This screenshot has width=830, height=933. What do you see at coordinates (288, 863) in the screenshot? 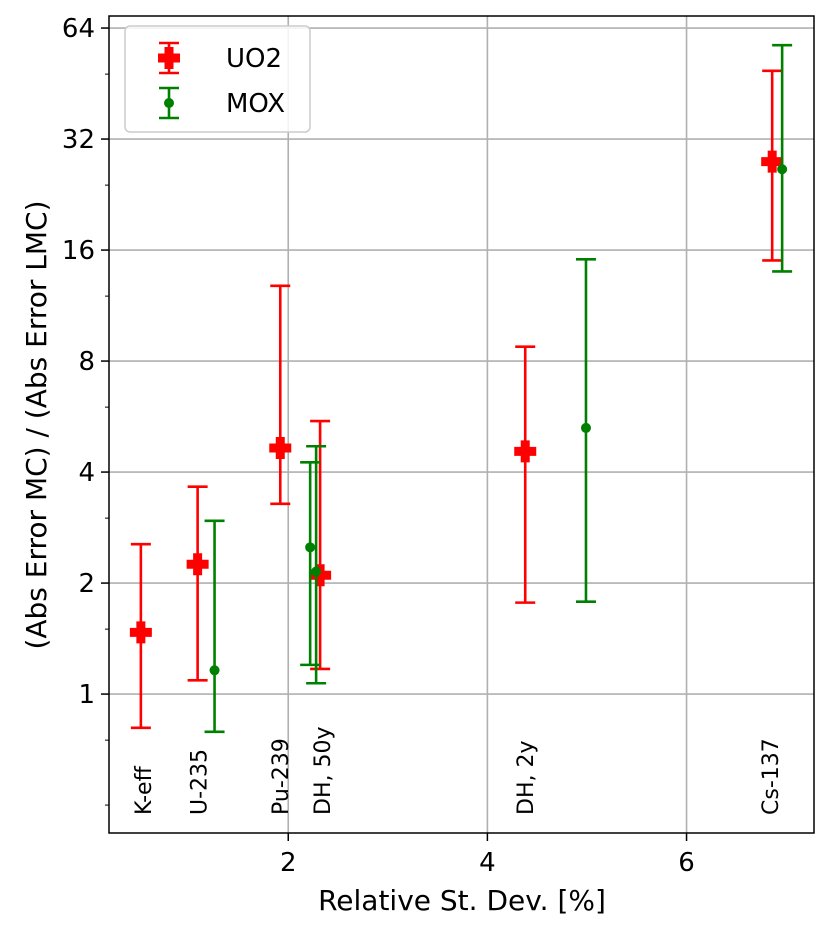
I see `x-tick-label: 2` at bounding box center [288, 863].